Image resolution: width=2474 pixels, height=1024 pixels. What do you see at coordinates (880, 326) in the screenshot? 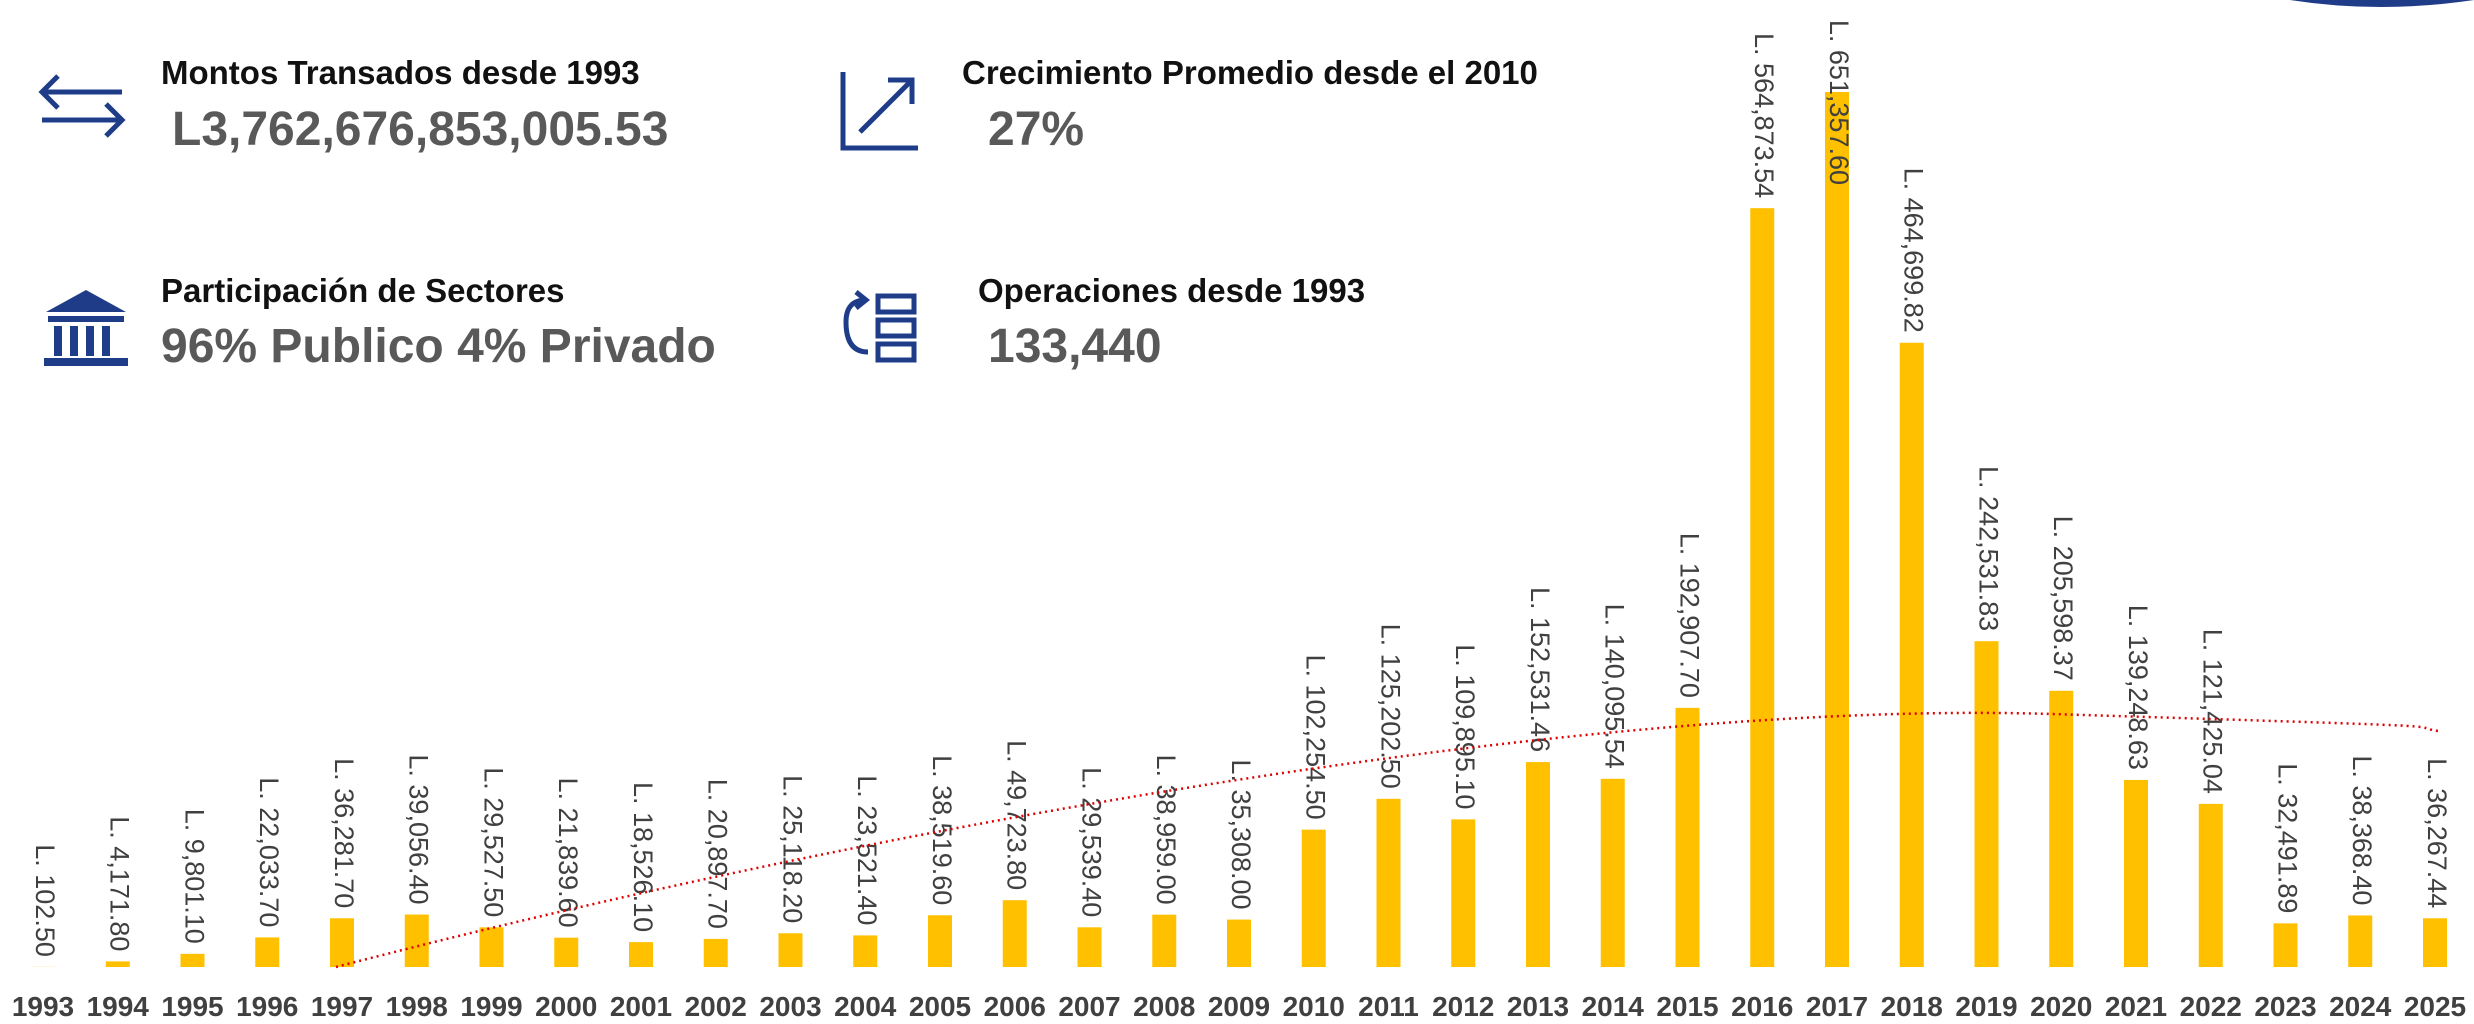
I see `operations-icon` at bounding box center [880, 326].